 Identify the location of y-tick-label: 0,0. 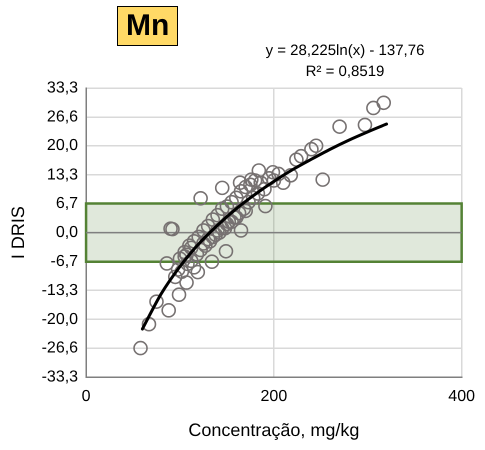
(67, 233).